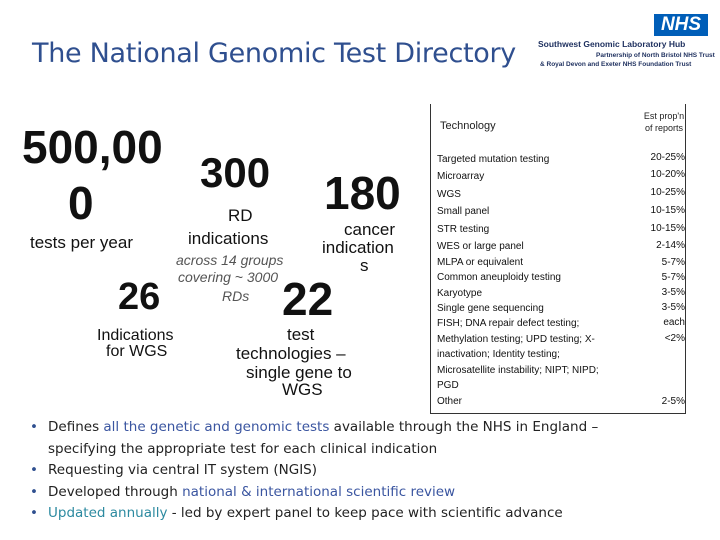 This screenshot has width=720, height=540. I want to click on table-row-proportion: 10-25%, so click(667, 192).